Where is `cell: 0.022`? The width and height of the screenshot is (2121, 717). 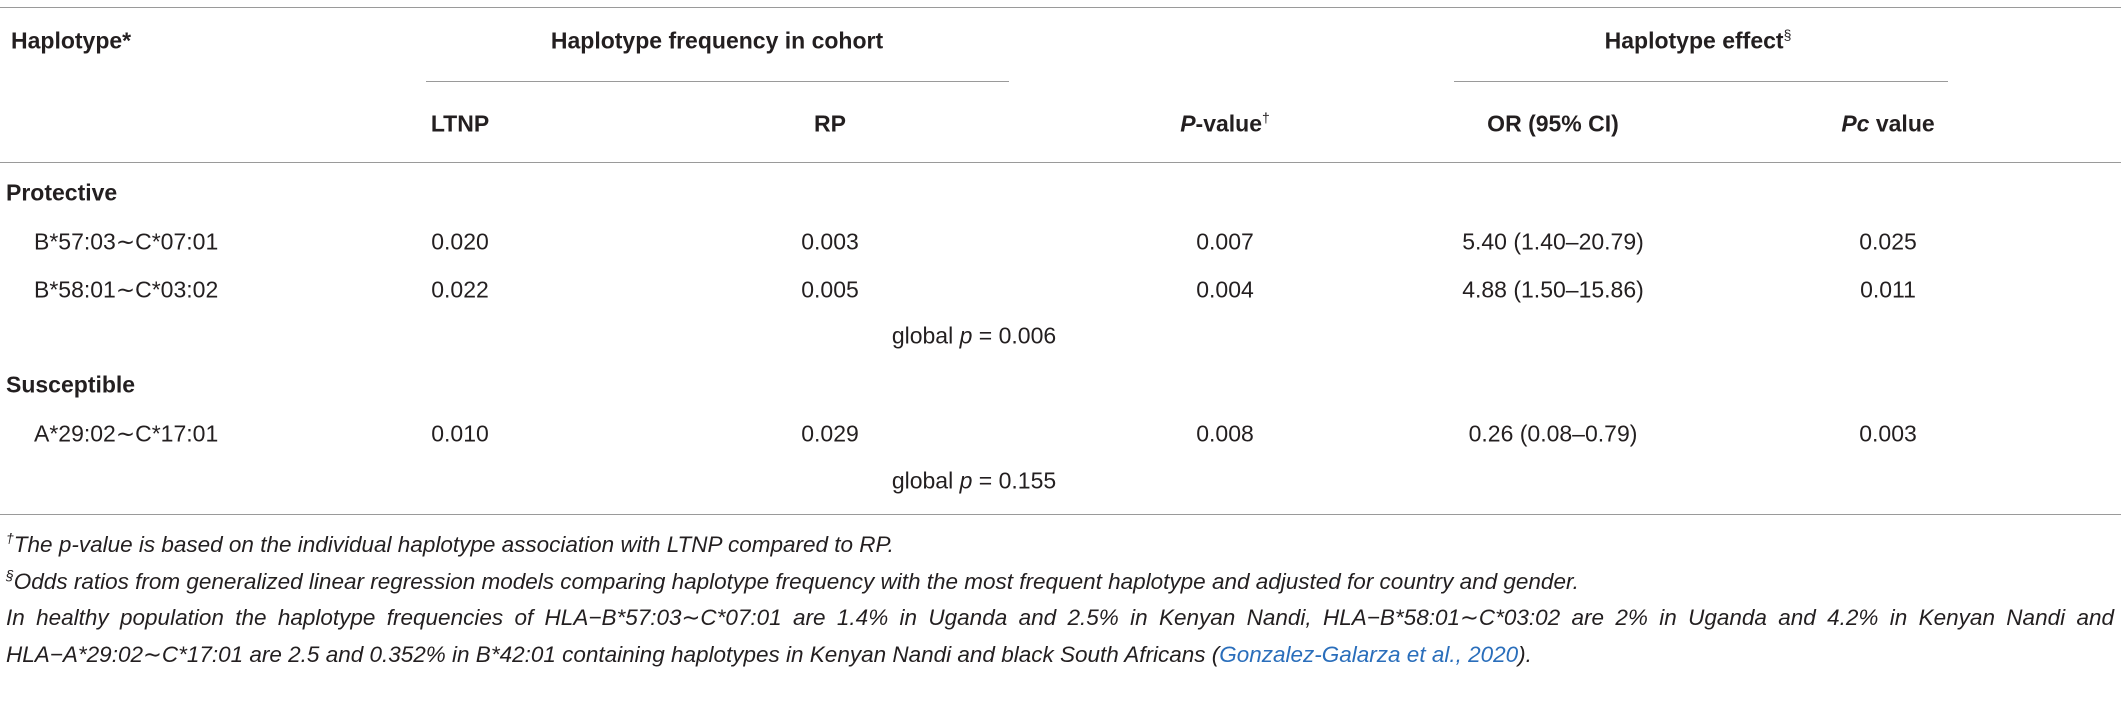 cell: 0.022 is located at coordinates (460, 289).